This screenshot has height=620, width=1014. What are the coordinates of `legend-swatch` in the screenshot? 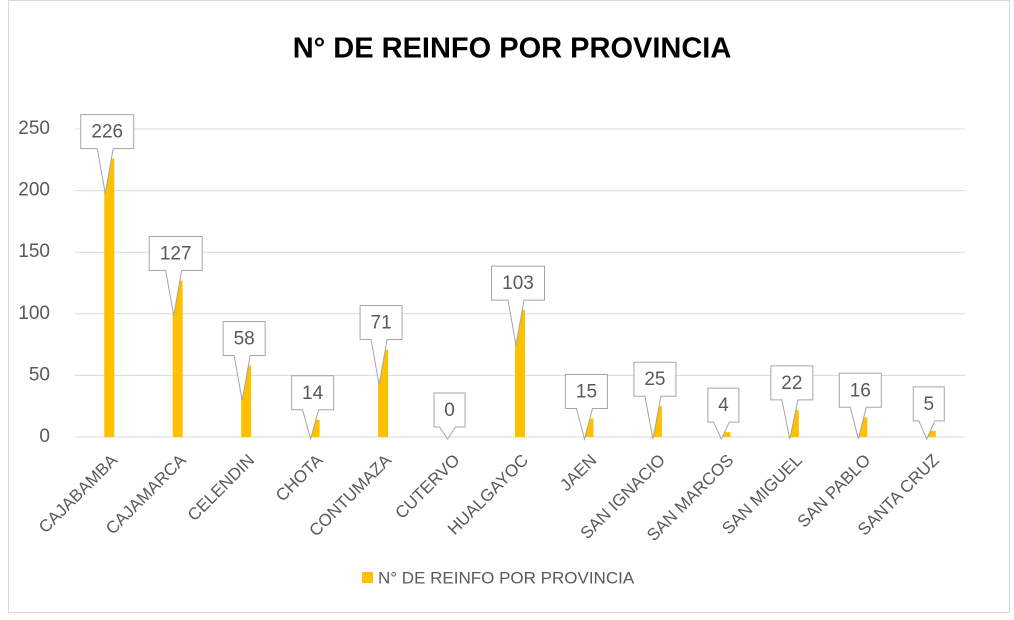 It's located at (367, 577).